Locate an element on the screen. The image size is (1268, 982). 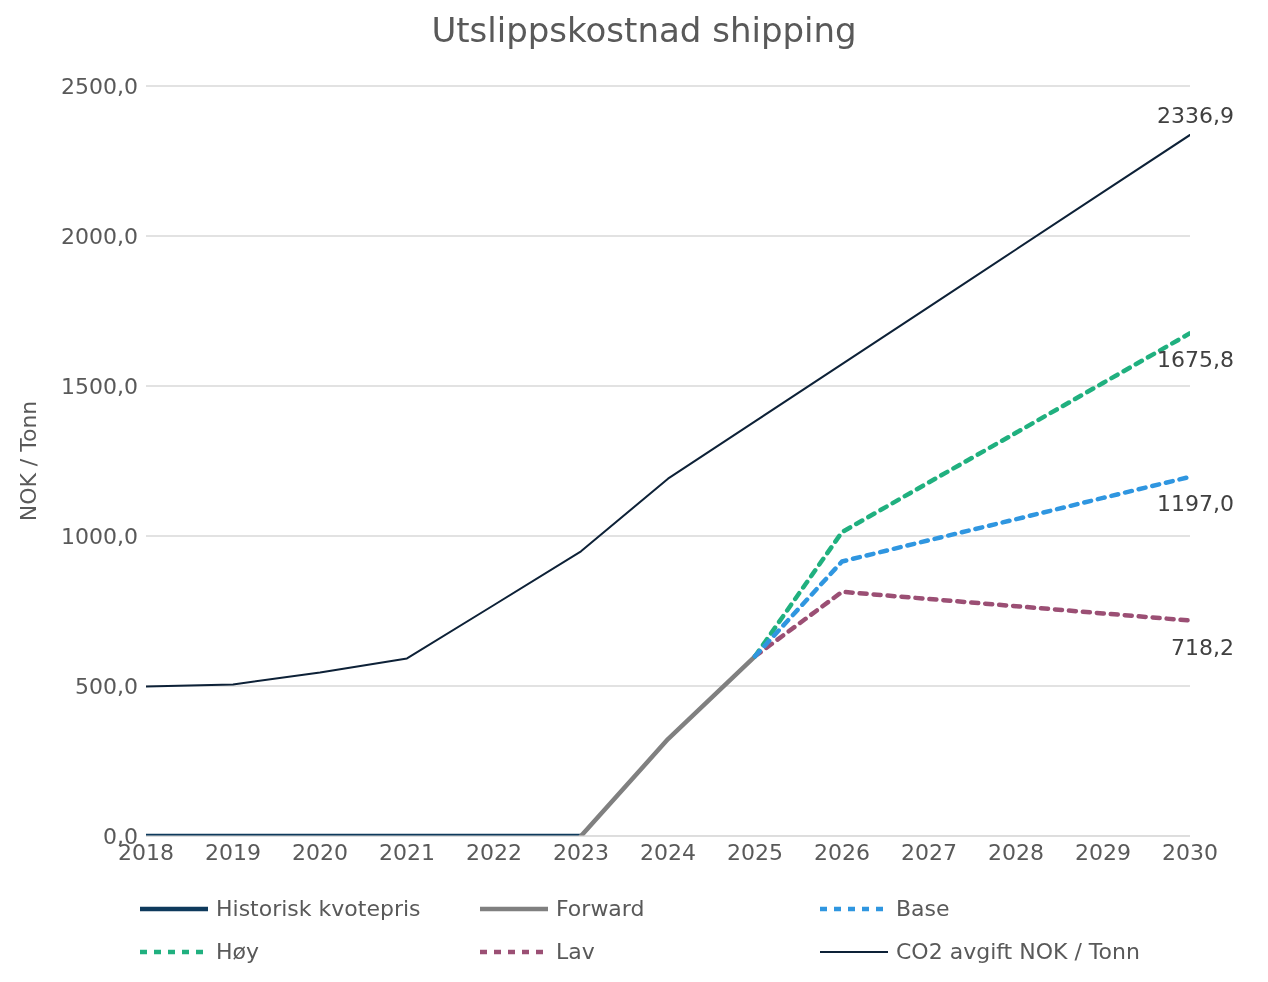
legend-label: Base is located at coordinates (923, 908).